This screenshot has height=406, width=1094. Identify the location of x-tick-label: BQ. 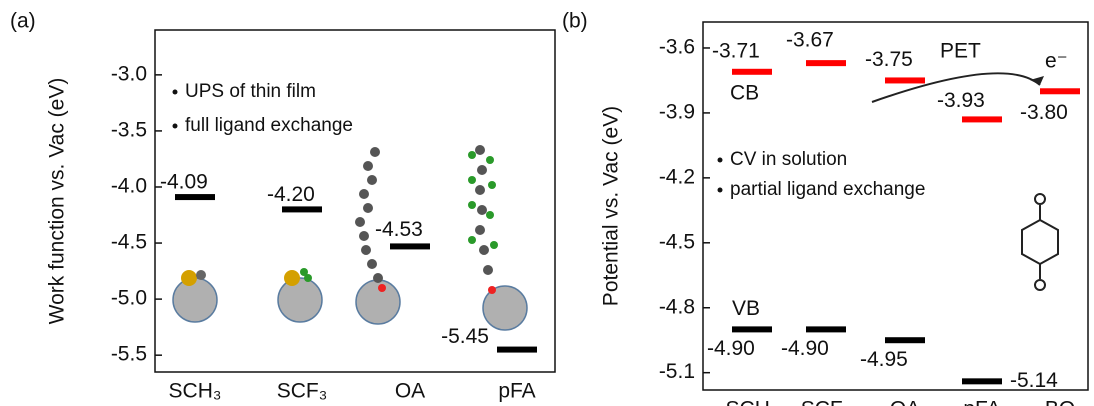
(1060, 402).